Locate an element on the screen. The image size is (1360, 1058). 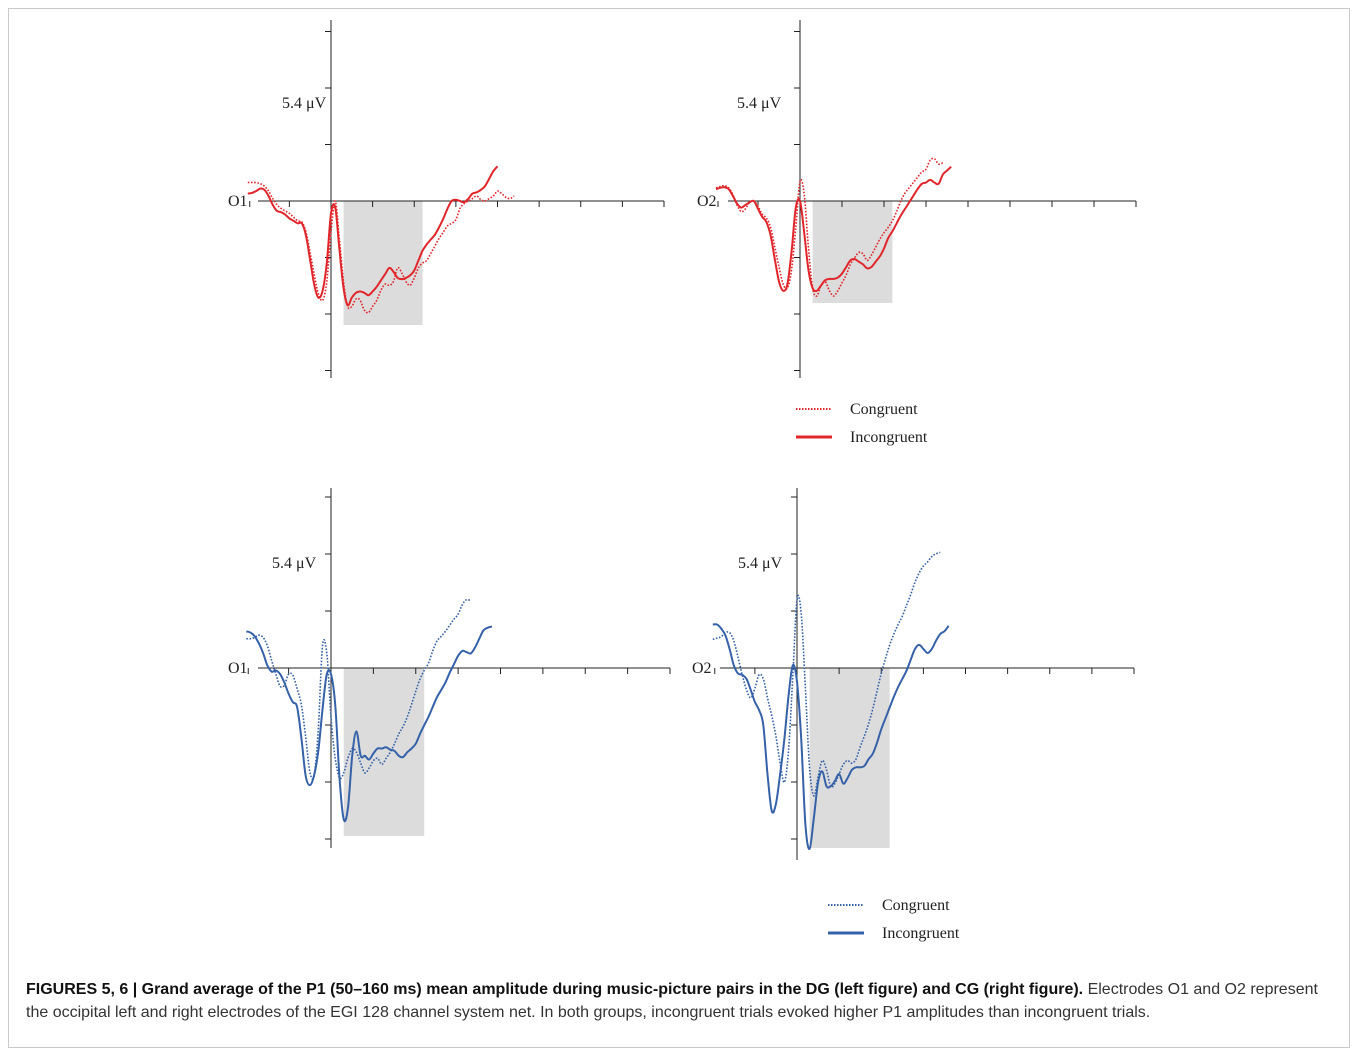
panel-cg-o2: 5.4 μV O2 is located at coordinates (913, 674).